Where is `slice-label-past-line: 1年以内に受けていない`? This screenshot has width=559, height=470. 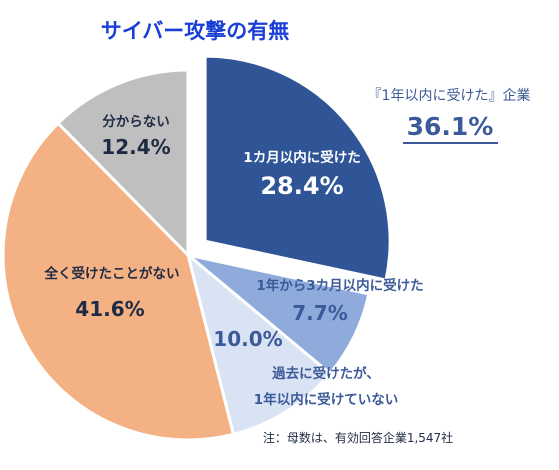 slice-label-past-line: 1年以内に受けていない is located at coordinates (326, 399).